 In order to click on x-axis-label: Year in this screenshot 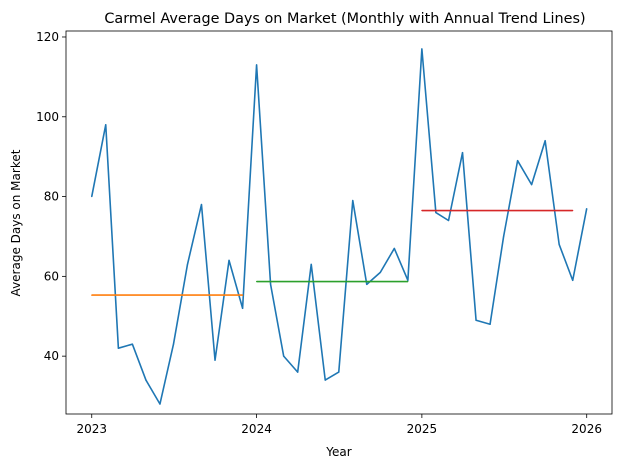, I will do `click(338, 452)`.